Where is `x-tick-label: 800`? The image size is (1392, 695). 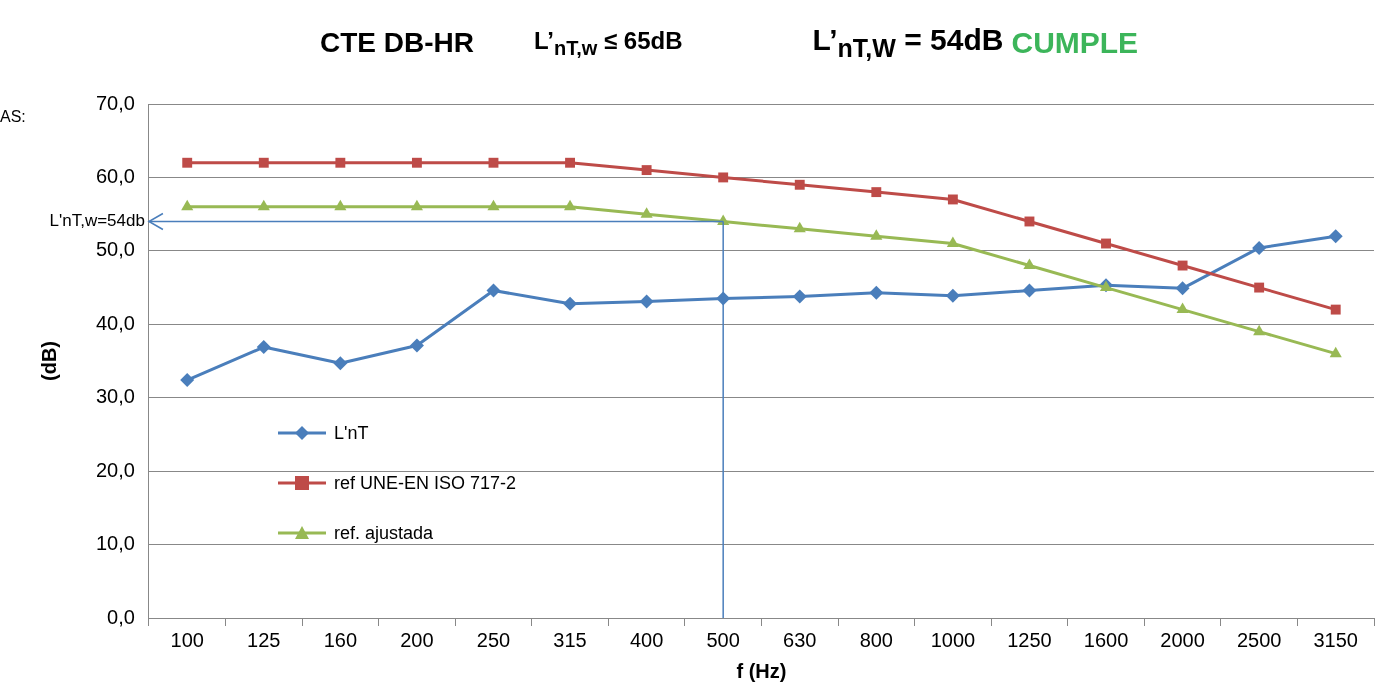 x-tick-label: 800 is located at coordinates (876, 639).